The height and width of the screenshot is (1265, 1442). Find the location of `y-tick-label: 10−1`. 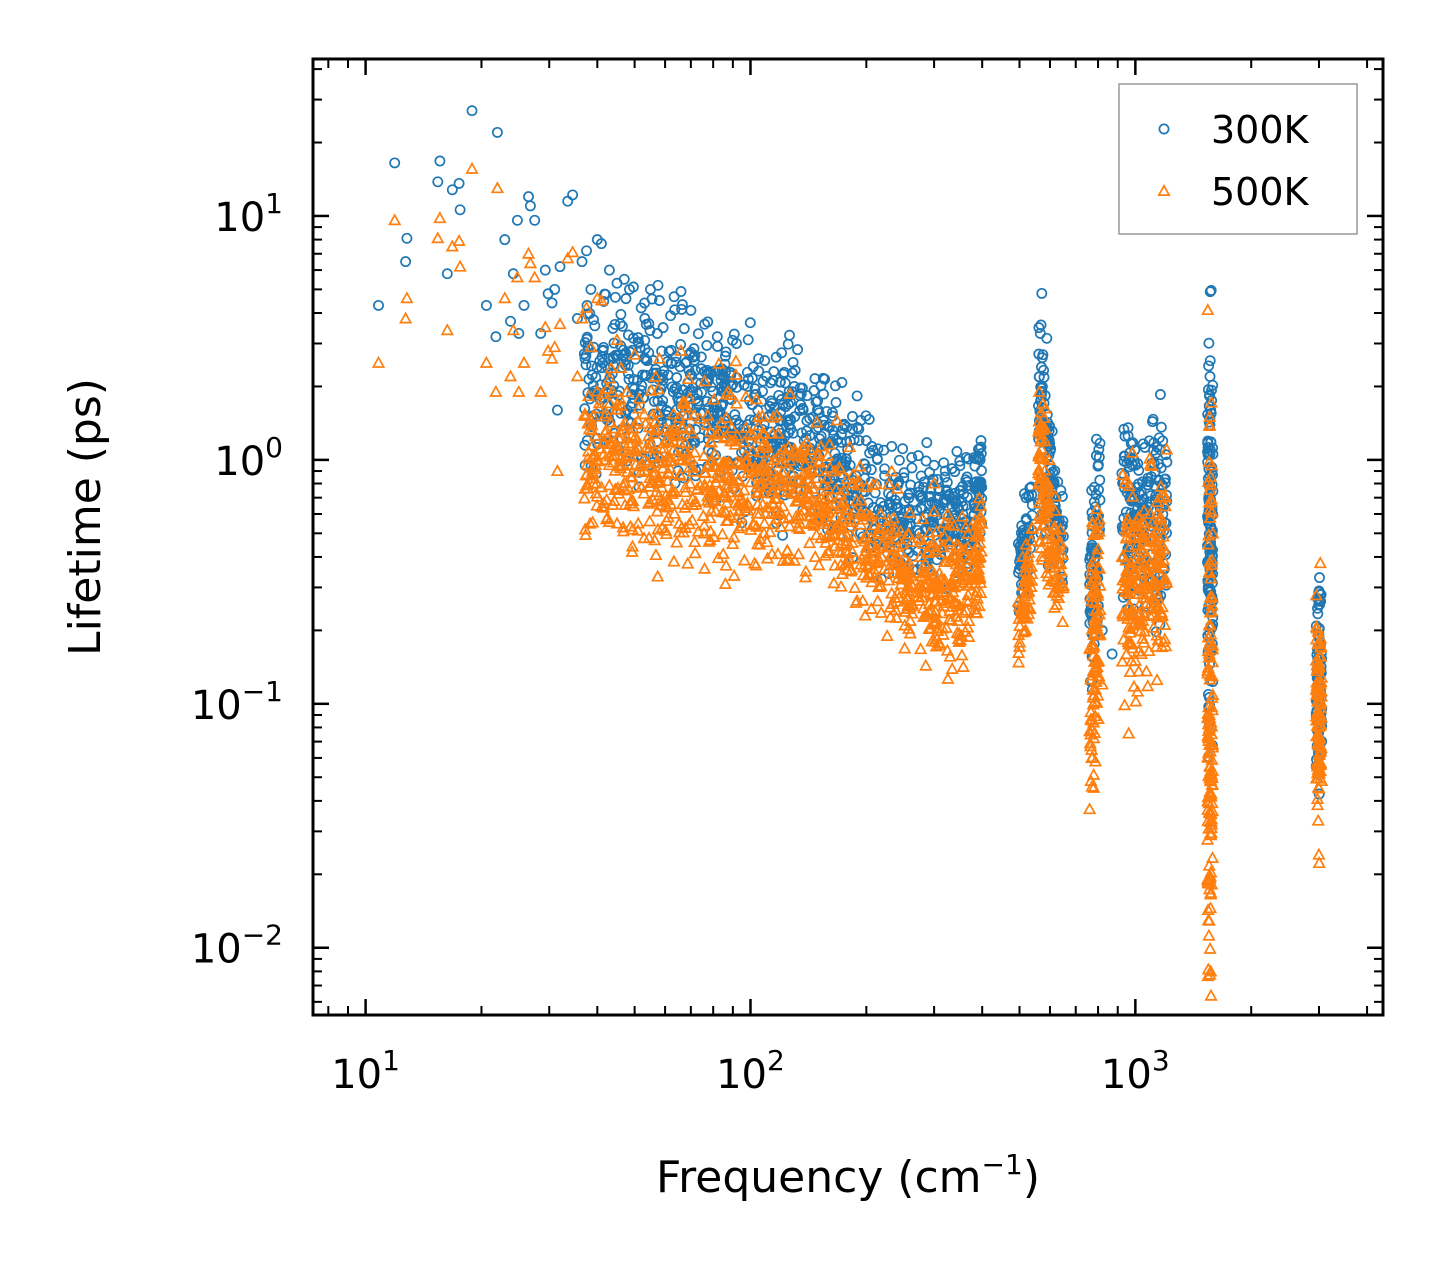

y-tick-label: 10−1 is located at coordinates (237, 702).